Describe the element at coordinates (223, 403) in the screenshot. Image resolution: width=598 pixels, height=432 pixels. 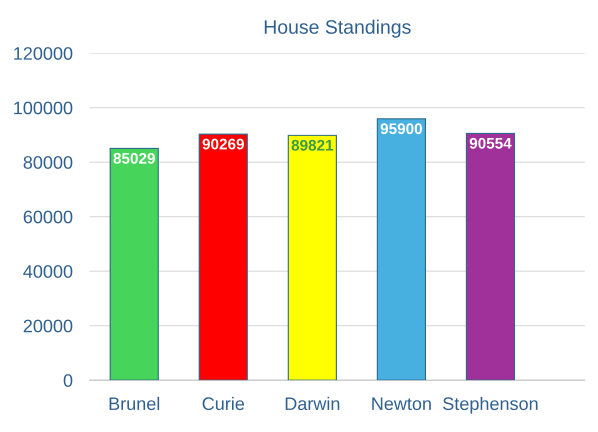
I see `x-tick-label: Curie` at that location.